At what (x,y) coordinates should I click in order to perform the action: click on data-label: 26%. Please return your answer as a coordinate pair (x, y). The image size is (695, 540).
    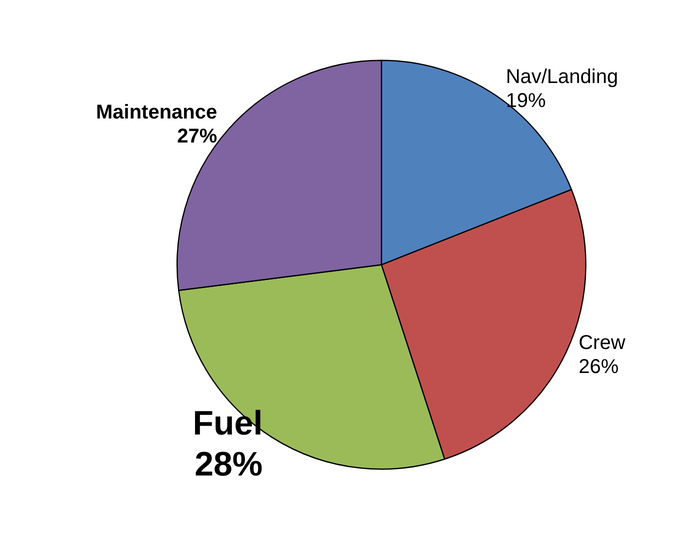
    Looking at the image, I should click on (598, 367).